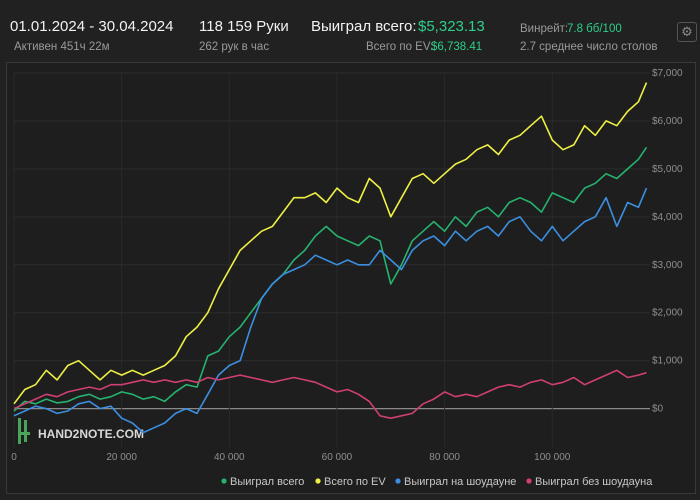 This screenshot has width=700, height=500. Describe the element at coordinates (121, 457) in the screenshot. I see `x-tick-label: 20 000` at that location.